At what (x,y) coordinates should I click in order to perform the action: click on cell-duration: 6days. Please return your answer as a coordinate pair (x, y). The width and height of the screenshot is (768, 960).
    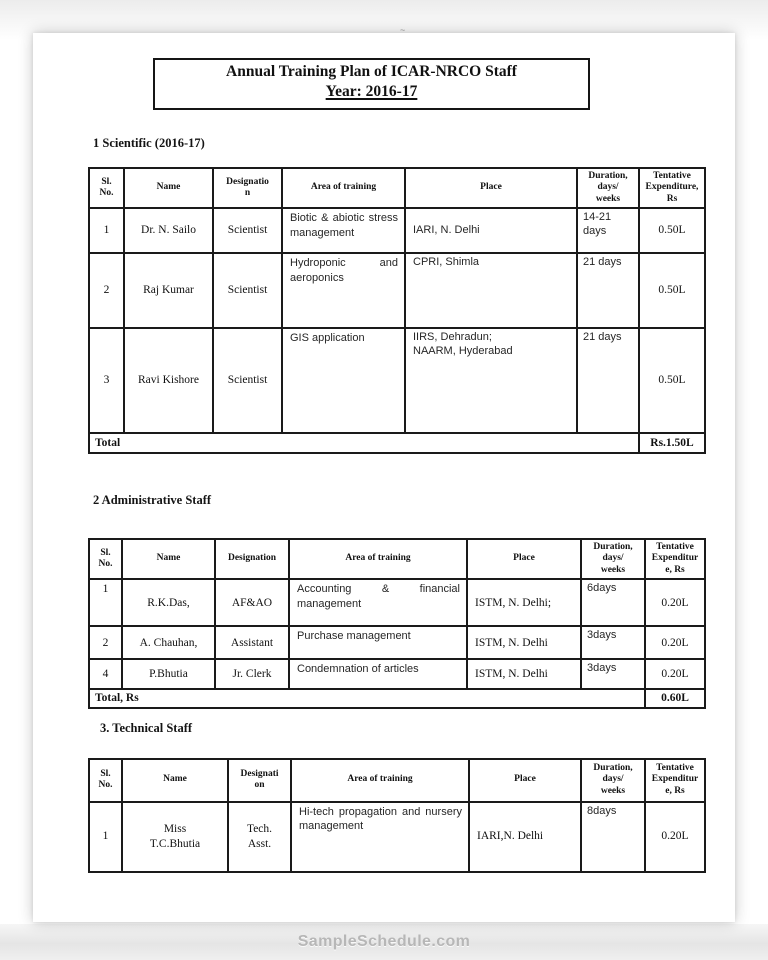
    Looking at the image, I should click on (613, 603).